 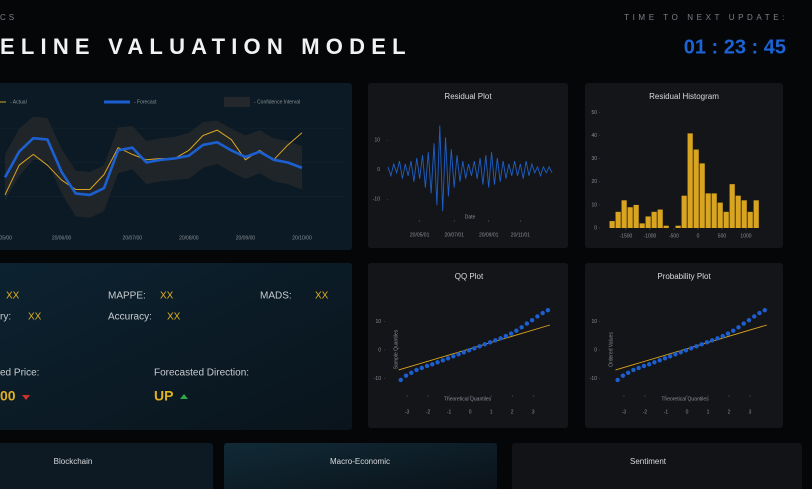 I want to click on price-value: 00, so click(x=8, y=396).